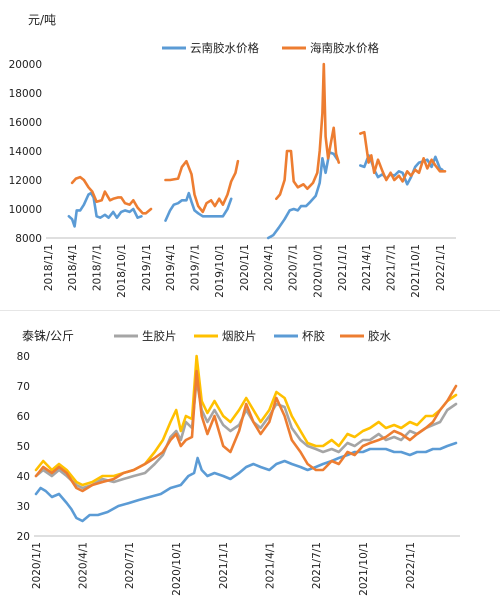  What do you see at coordinates (250, 310) in the screenshot?
I see `divider` at bounding box center [250, 310].